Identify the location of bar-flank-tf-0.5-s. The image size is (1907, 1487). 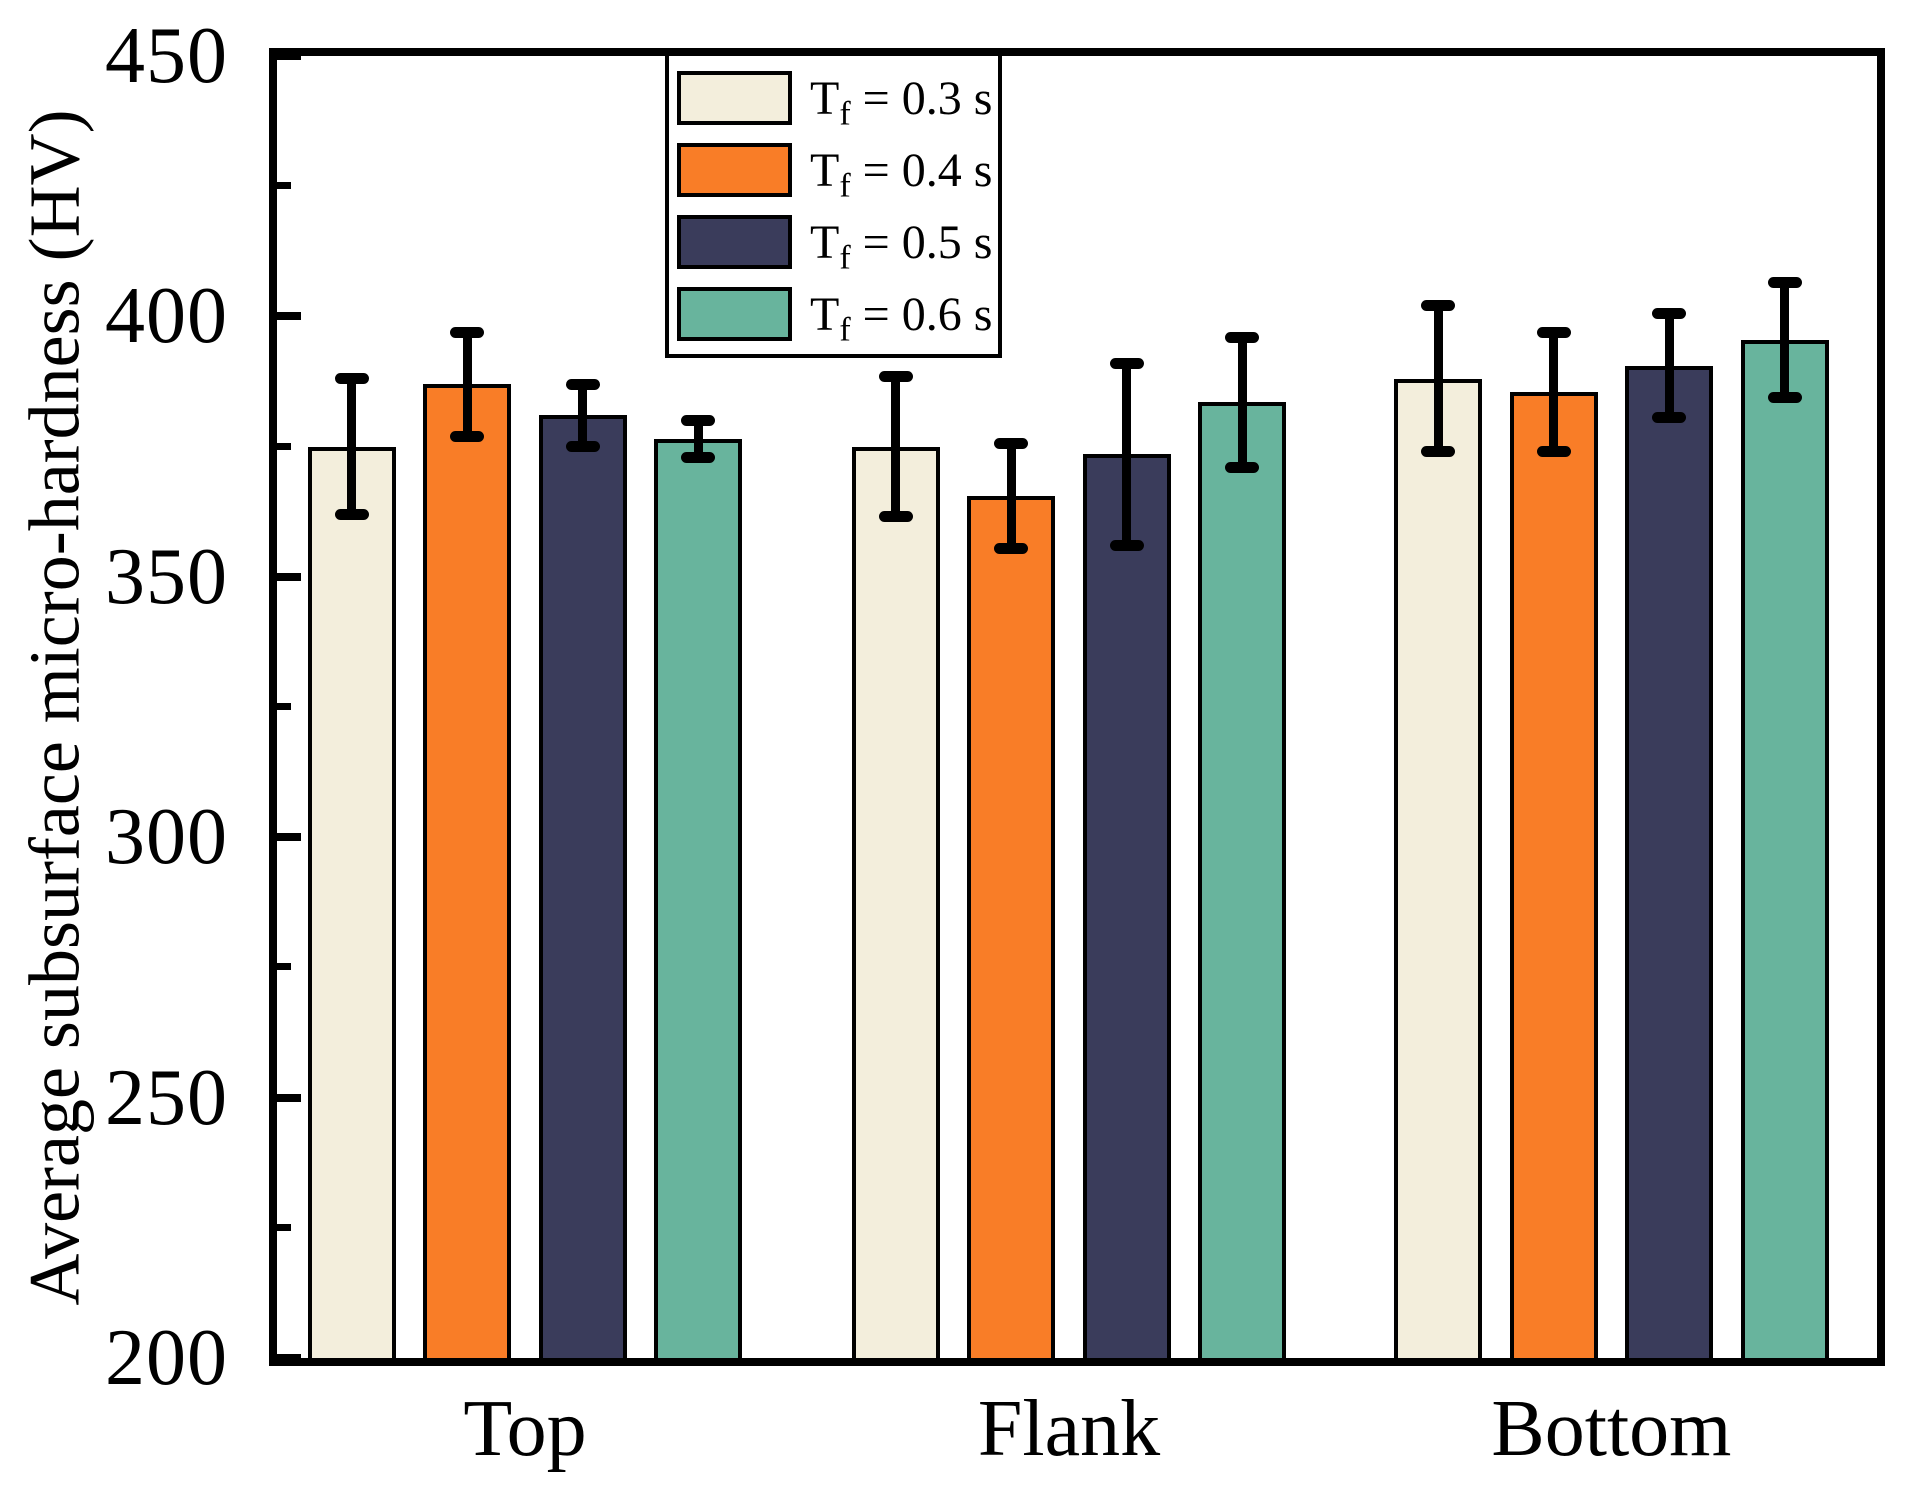
(1126, 906).